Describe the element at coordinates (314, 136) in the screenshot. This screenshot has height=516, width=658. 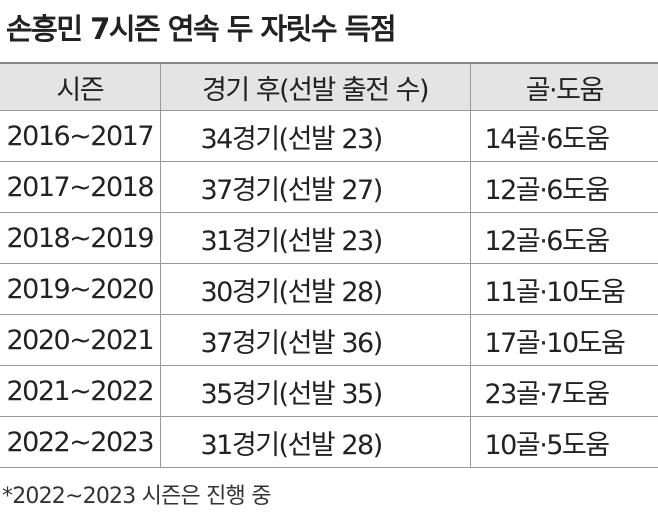
I see `table-cell: 34경기(선발 23)` at that location.